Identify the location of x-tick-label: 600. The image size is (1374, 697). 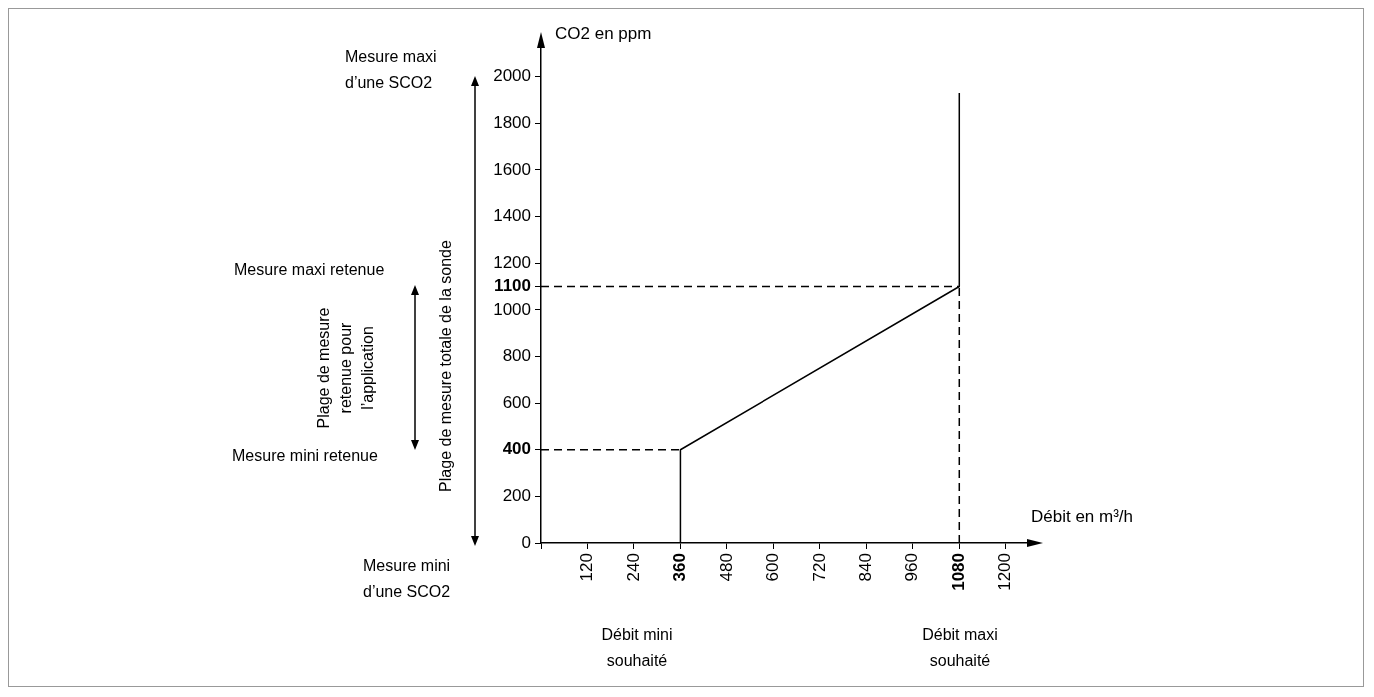
(773, 567).